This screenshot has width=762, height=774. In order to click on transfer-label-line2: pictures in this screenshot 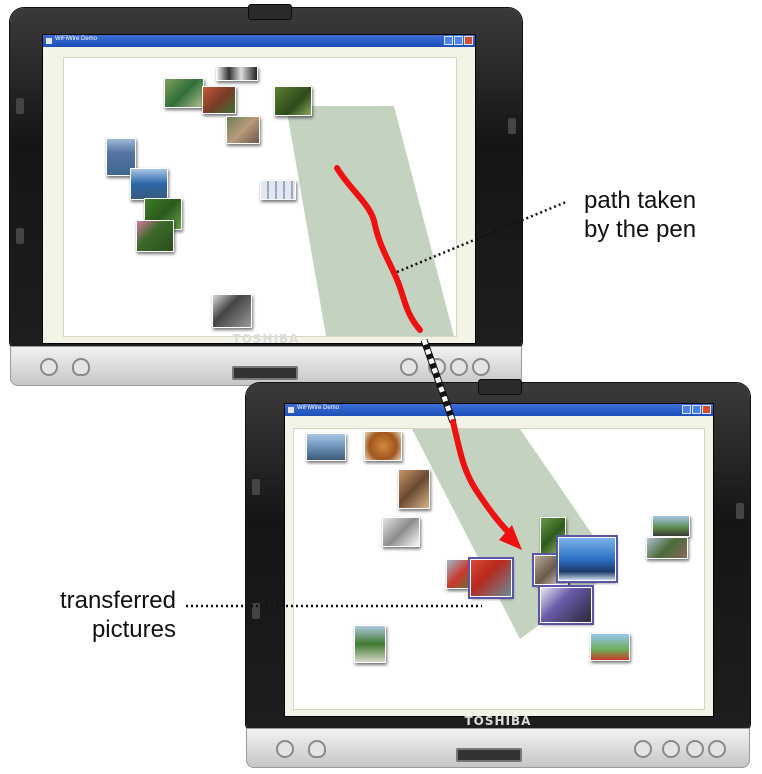, I will do `click(133, 629)`.